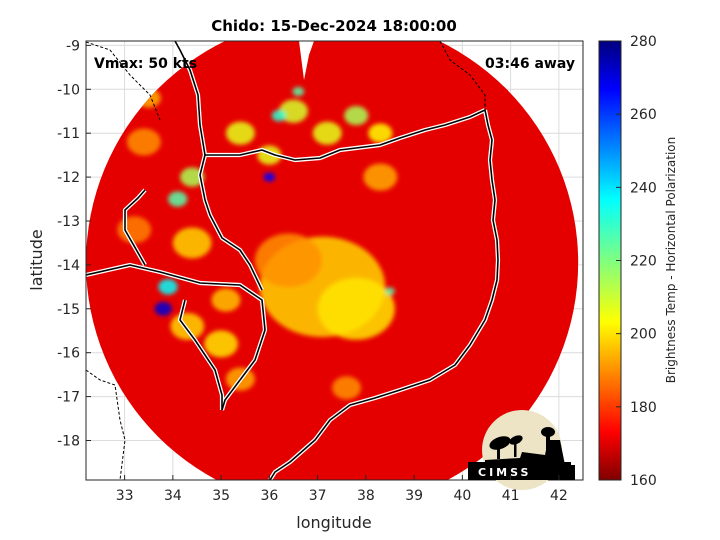  I want to click on y-tick-label: -10, so click(68, 90).